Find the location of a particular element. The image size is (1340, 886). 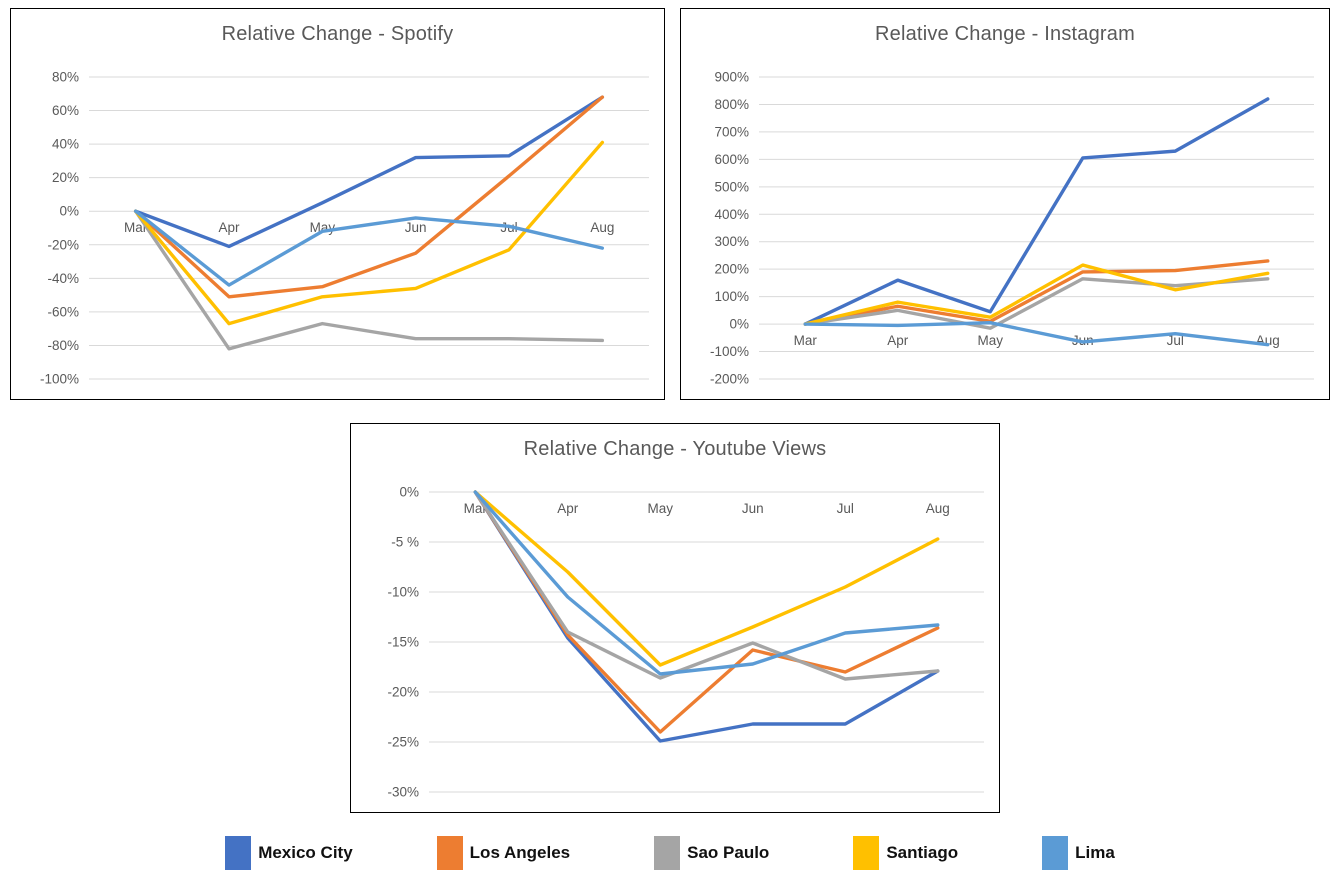

y-tick-label: 700% is located at coordinates (731, 131).